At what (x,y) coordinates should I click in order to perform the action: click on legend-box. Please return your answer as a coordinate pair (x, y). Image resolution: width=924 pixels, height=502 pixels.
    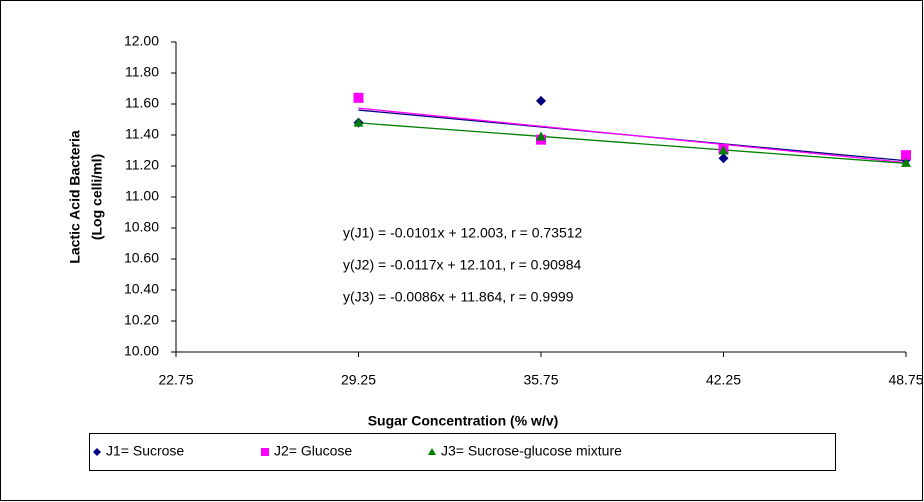
    Looking at the image, I should click on (462, 452).